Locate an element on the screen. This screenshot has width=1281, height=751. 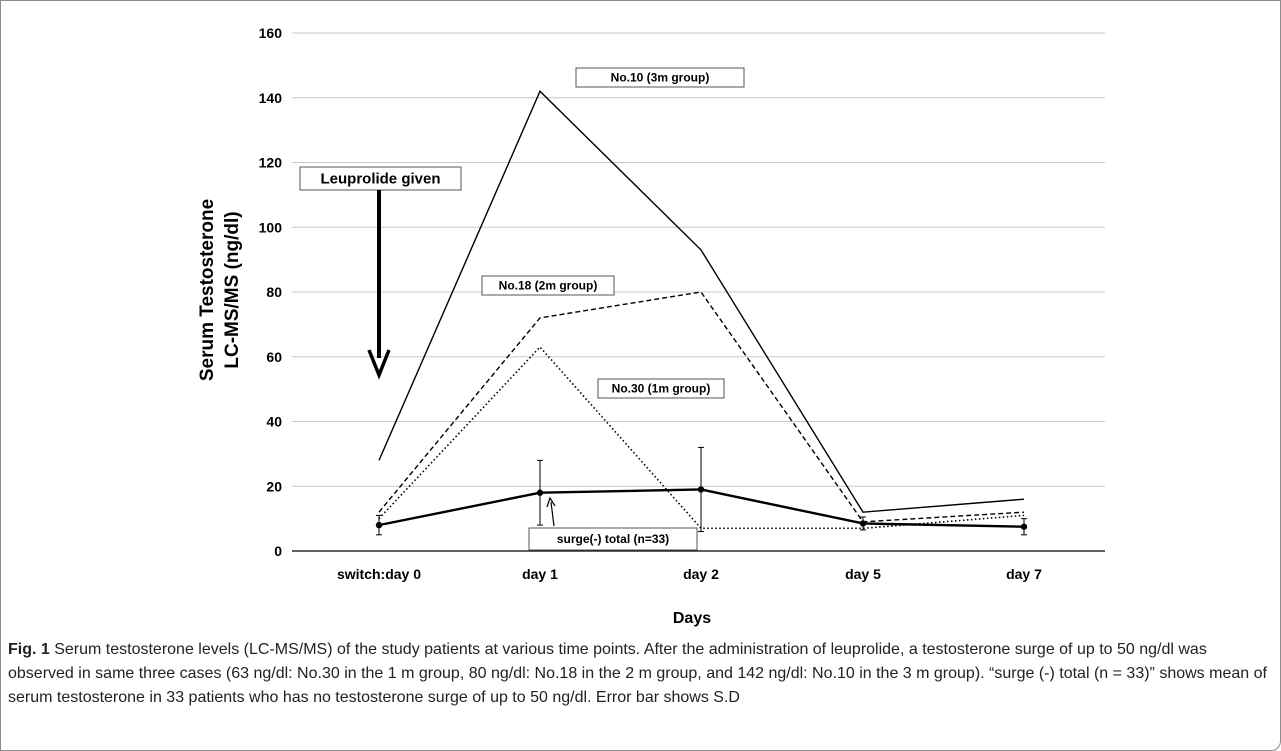
label-no18-text: No.18 (2m group) is located at coordinates (548, 286).